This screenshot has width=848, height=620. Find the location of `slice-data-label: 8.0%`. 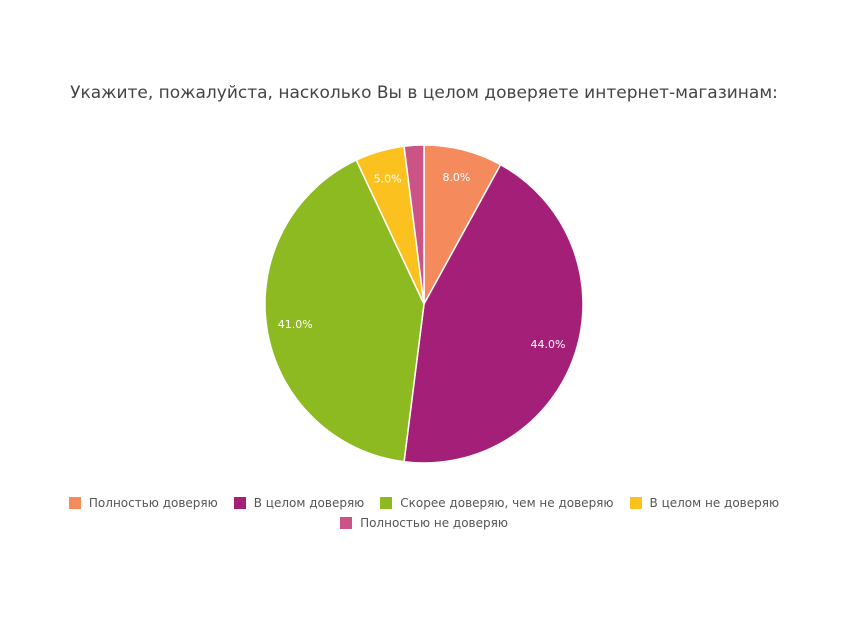

slice-data-label: 8.0% is located at coordinates (456, 177).